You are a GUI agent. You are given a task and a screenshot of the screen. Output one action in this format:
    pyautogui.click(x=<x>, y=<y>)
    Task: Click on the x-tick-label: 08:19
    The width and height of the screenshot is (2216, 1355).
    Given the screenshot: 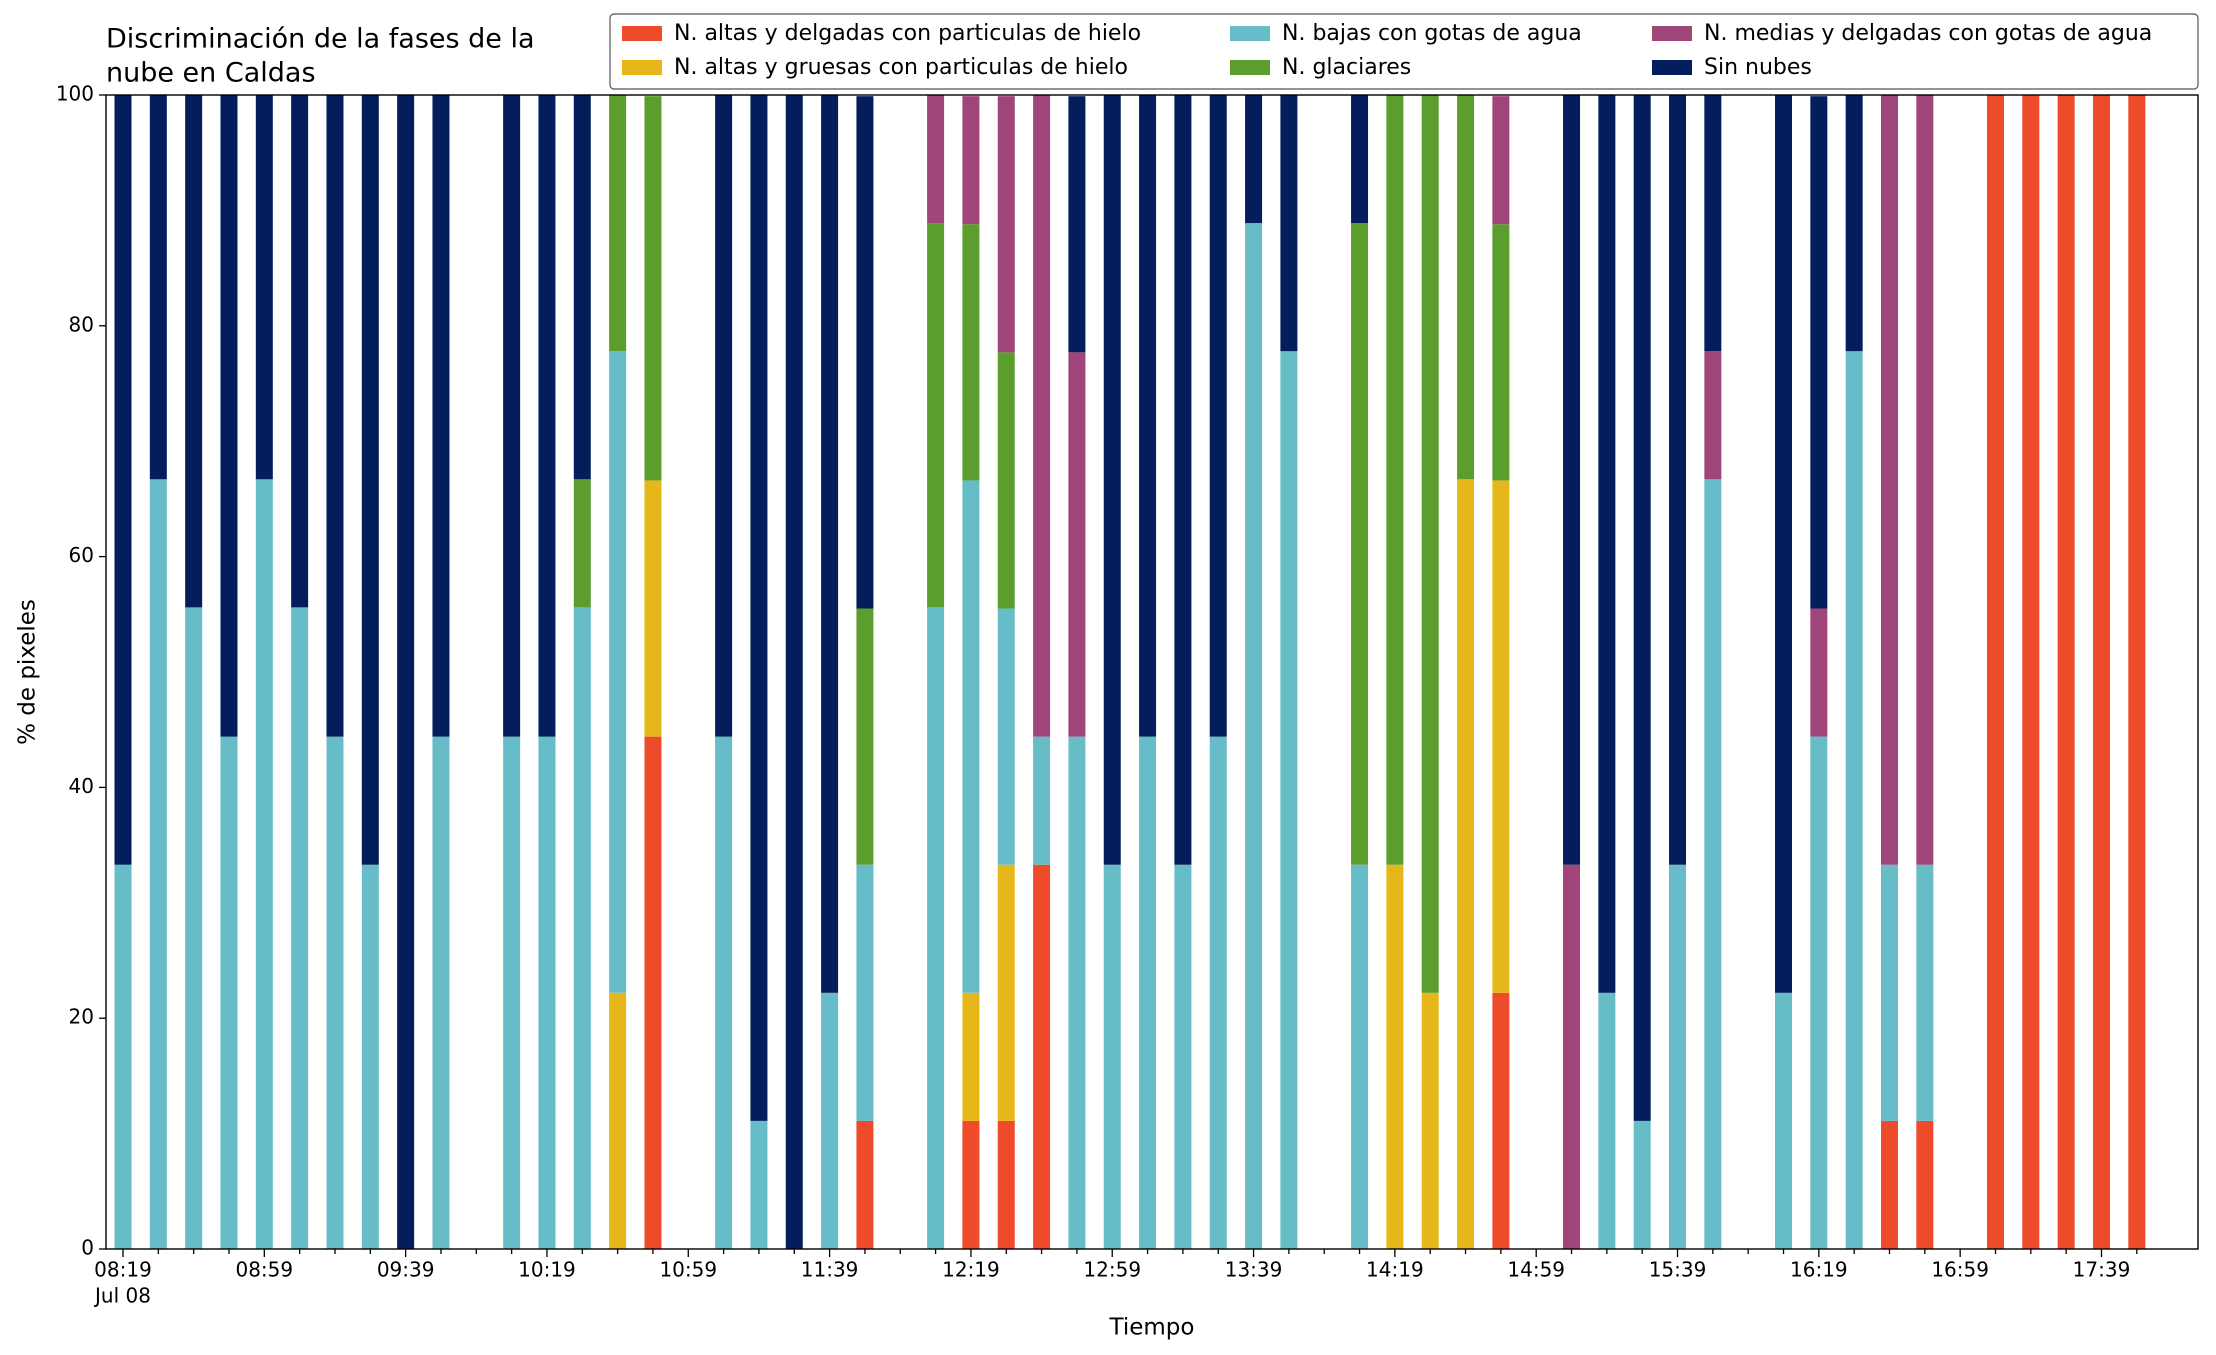 What is the action you would take?
    pyautogui.click(x=123, y=1270)
    